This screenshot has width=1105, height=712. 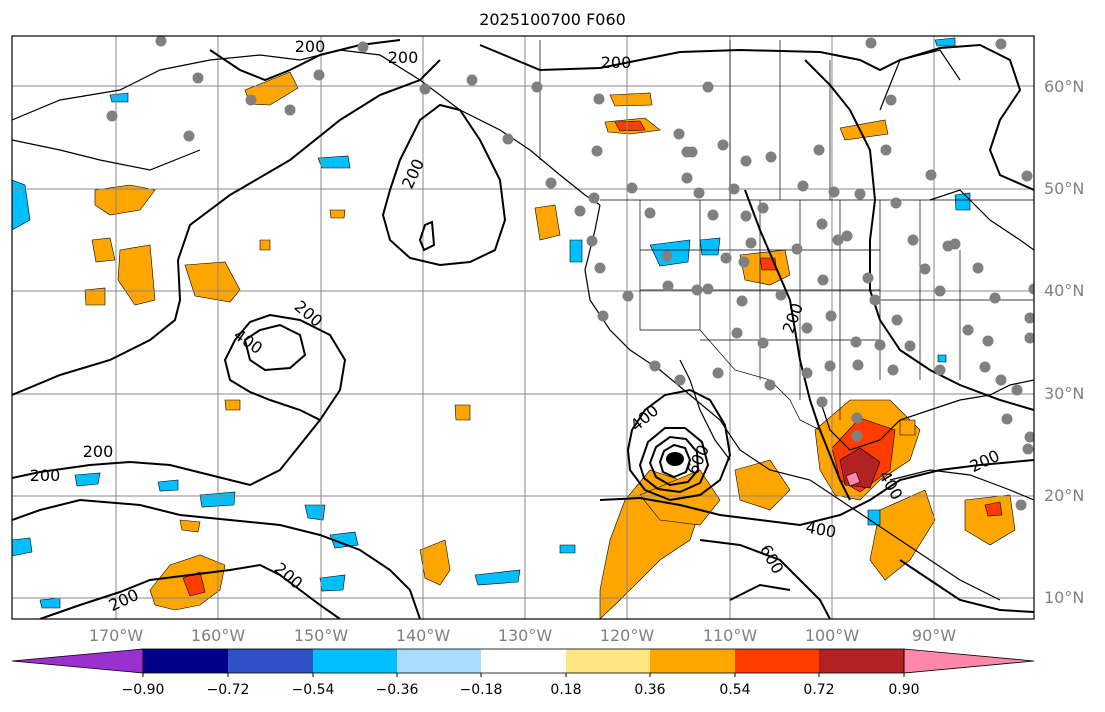 I want to click on colorbar-tick-label: 0.18, so click(x=566, y=690).